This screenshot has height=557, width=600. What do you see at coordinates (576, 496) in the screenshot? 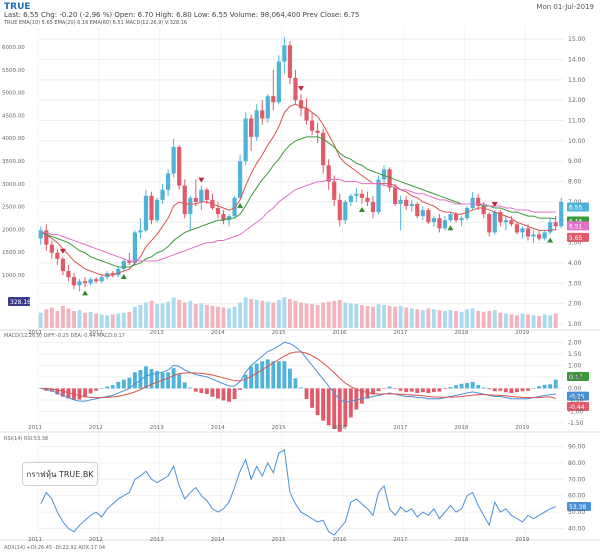
I see `rsi-tick-label: 60.00` at bounding box center [576, 496].